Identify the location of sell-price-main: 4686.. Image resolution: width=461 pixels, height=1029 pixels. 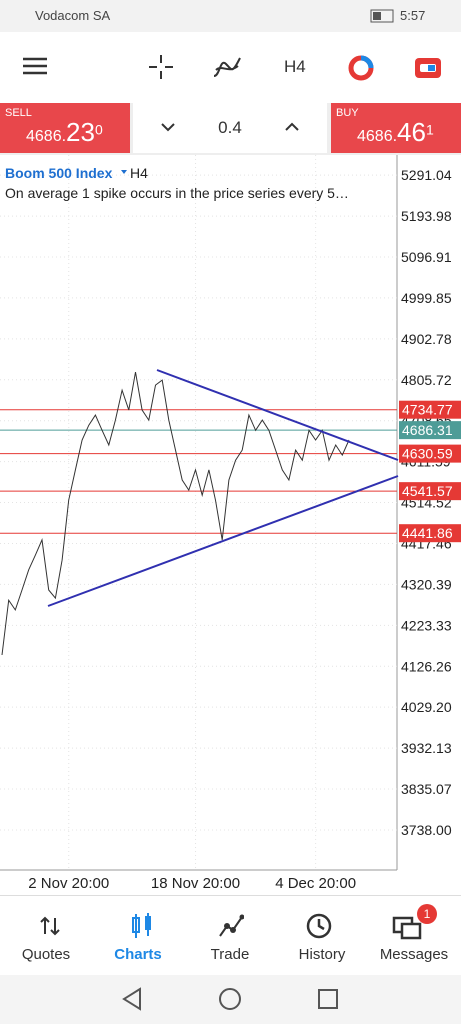
(46, 136).